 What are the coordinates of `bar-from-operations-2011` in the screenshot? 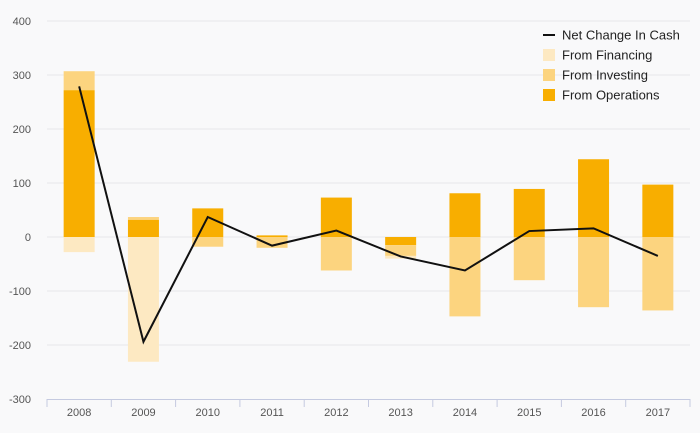 It's located at (272, 236).